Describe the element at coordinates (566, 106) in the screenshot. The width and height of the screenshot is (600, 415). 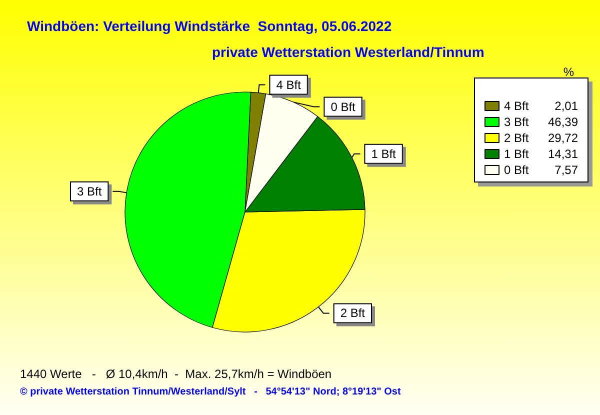
I see `data-label: 2,01` at that location.